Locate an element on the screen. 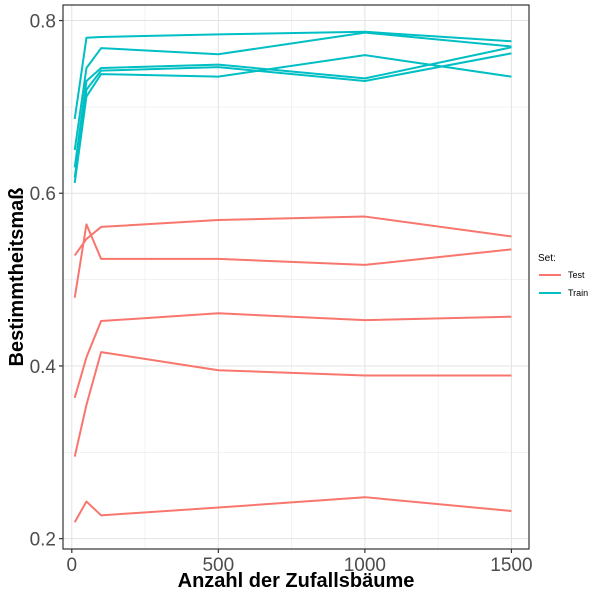  x-tick-label: 500 is located at coordinates (218, 565).